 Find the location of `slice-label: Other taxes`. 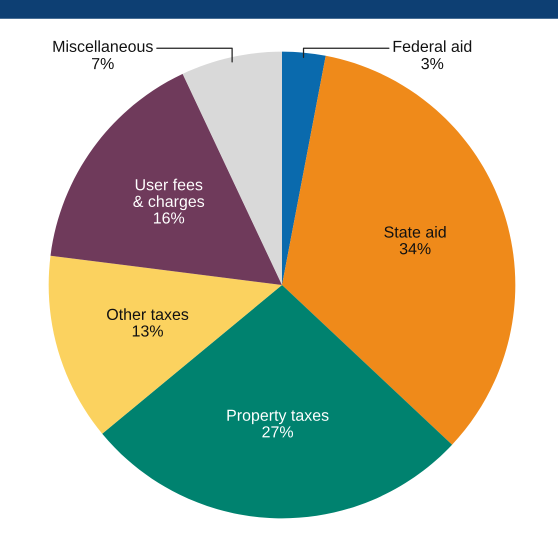

slice-label: Other taxes is located at coordinates (147, 314).